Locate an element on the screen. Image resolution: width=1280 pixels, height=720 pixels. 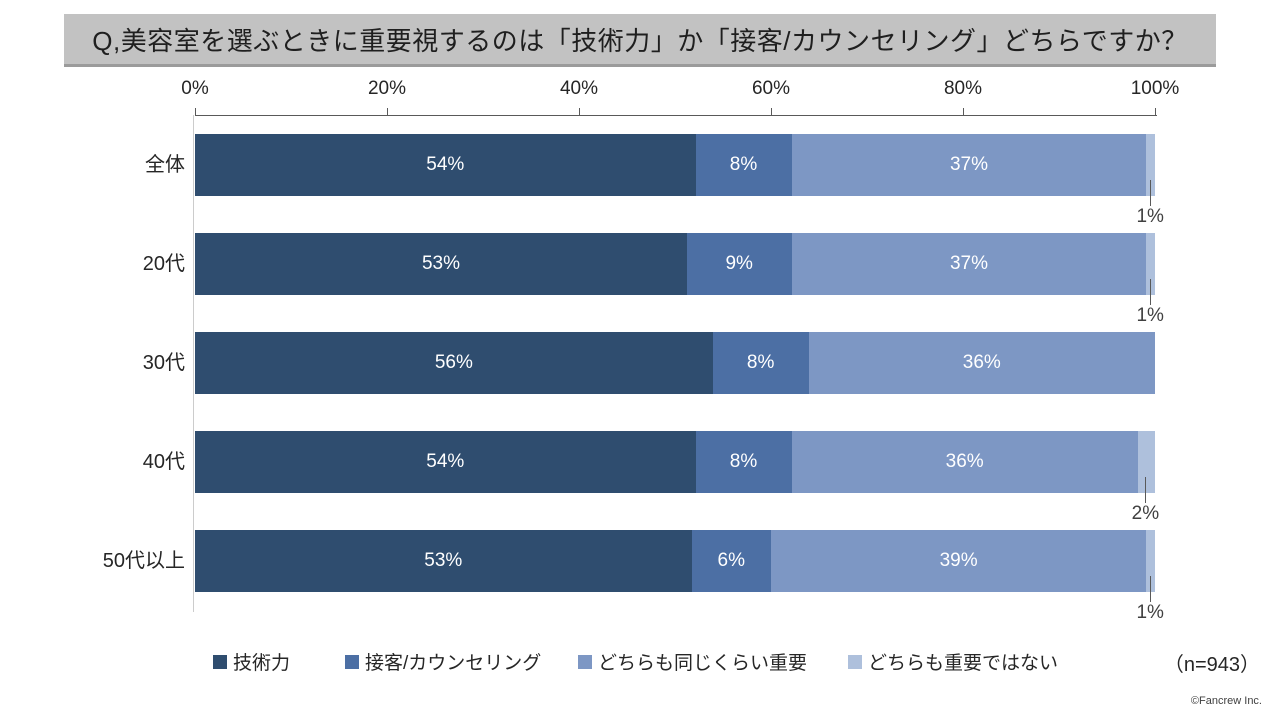
category-label: 全体 is located at coordinates (165, 165).